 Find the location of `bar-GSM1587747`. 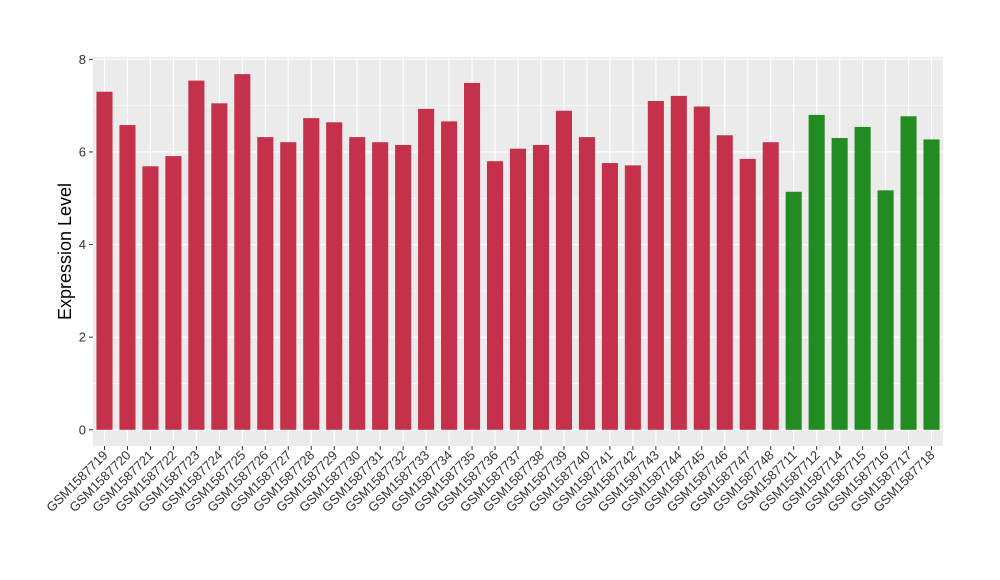

bar-GSM1587747 is located at coordinates (747, 294).